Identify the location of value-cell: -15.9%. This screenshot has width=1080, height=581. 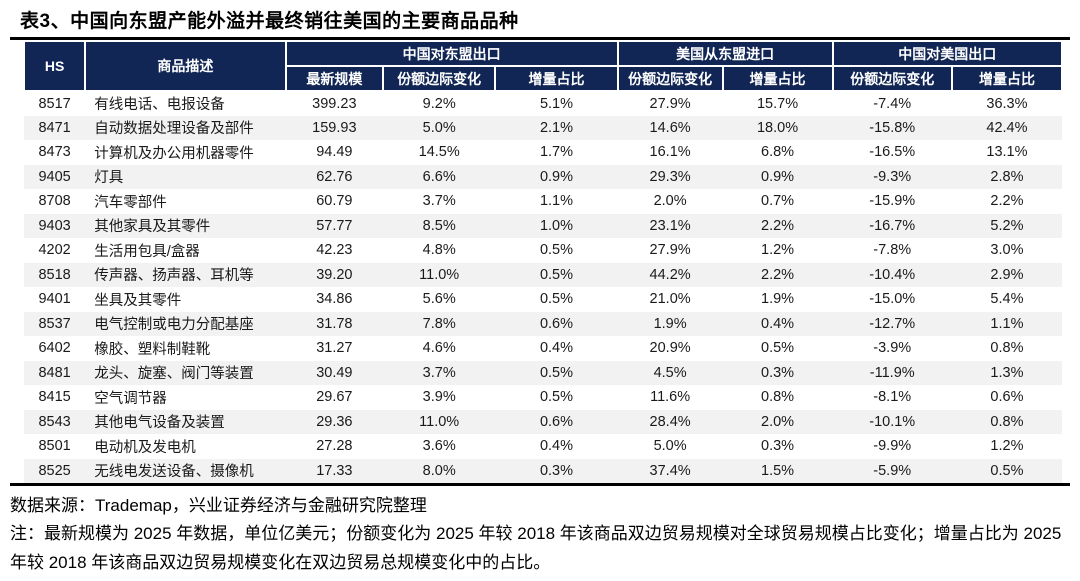
(892, 201).